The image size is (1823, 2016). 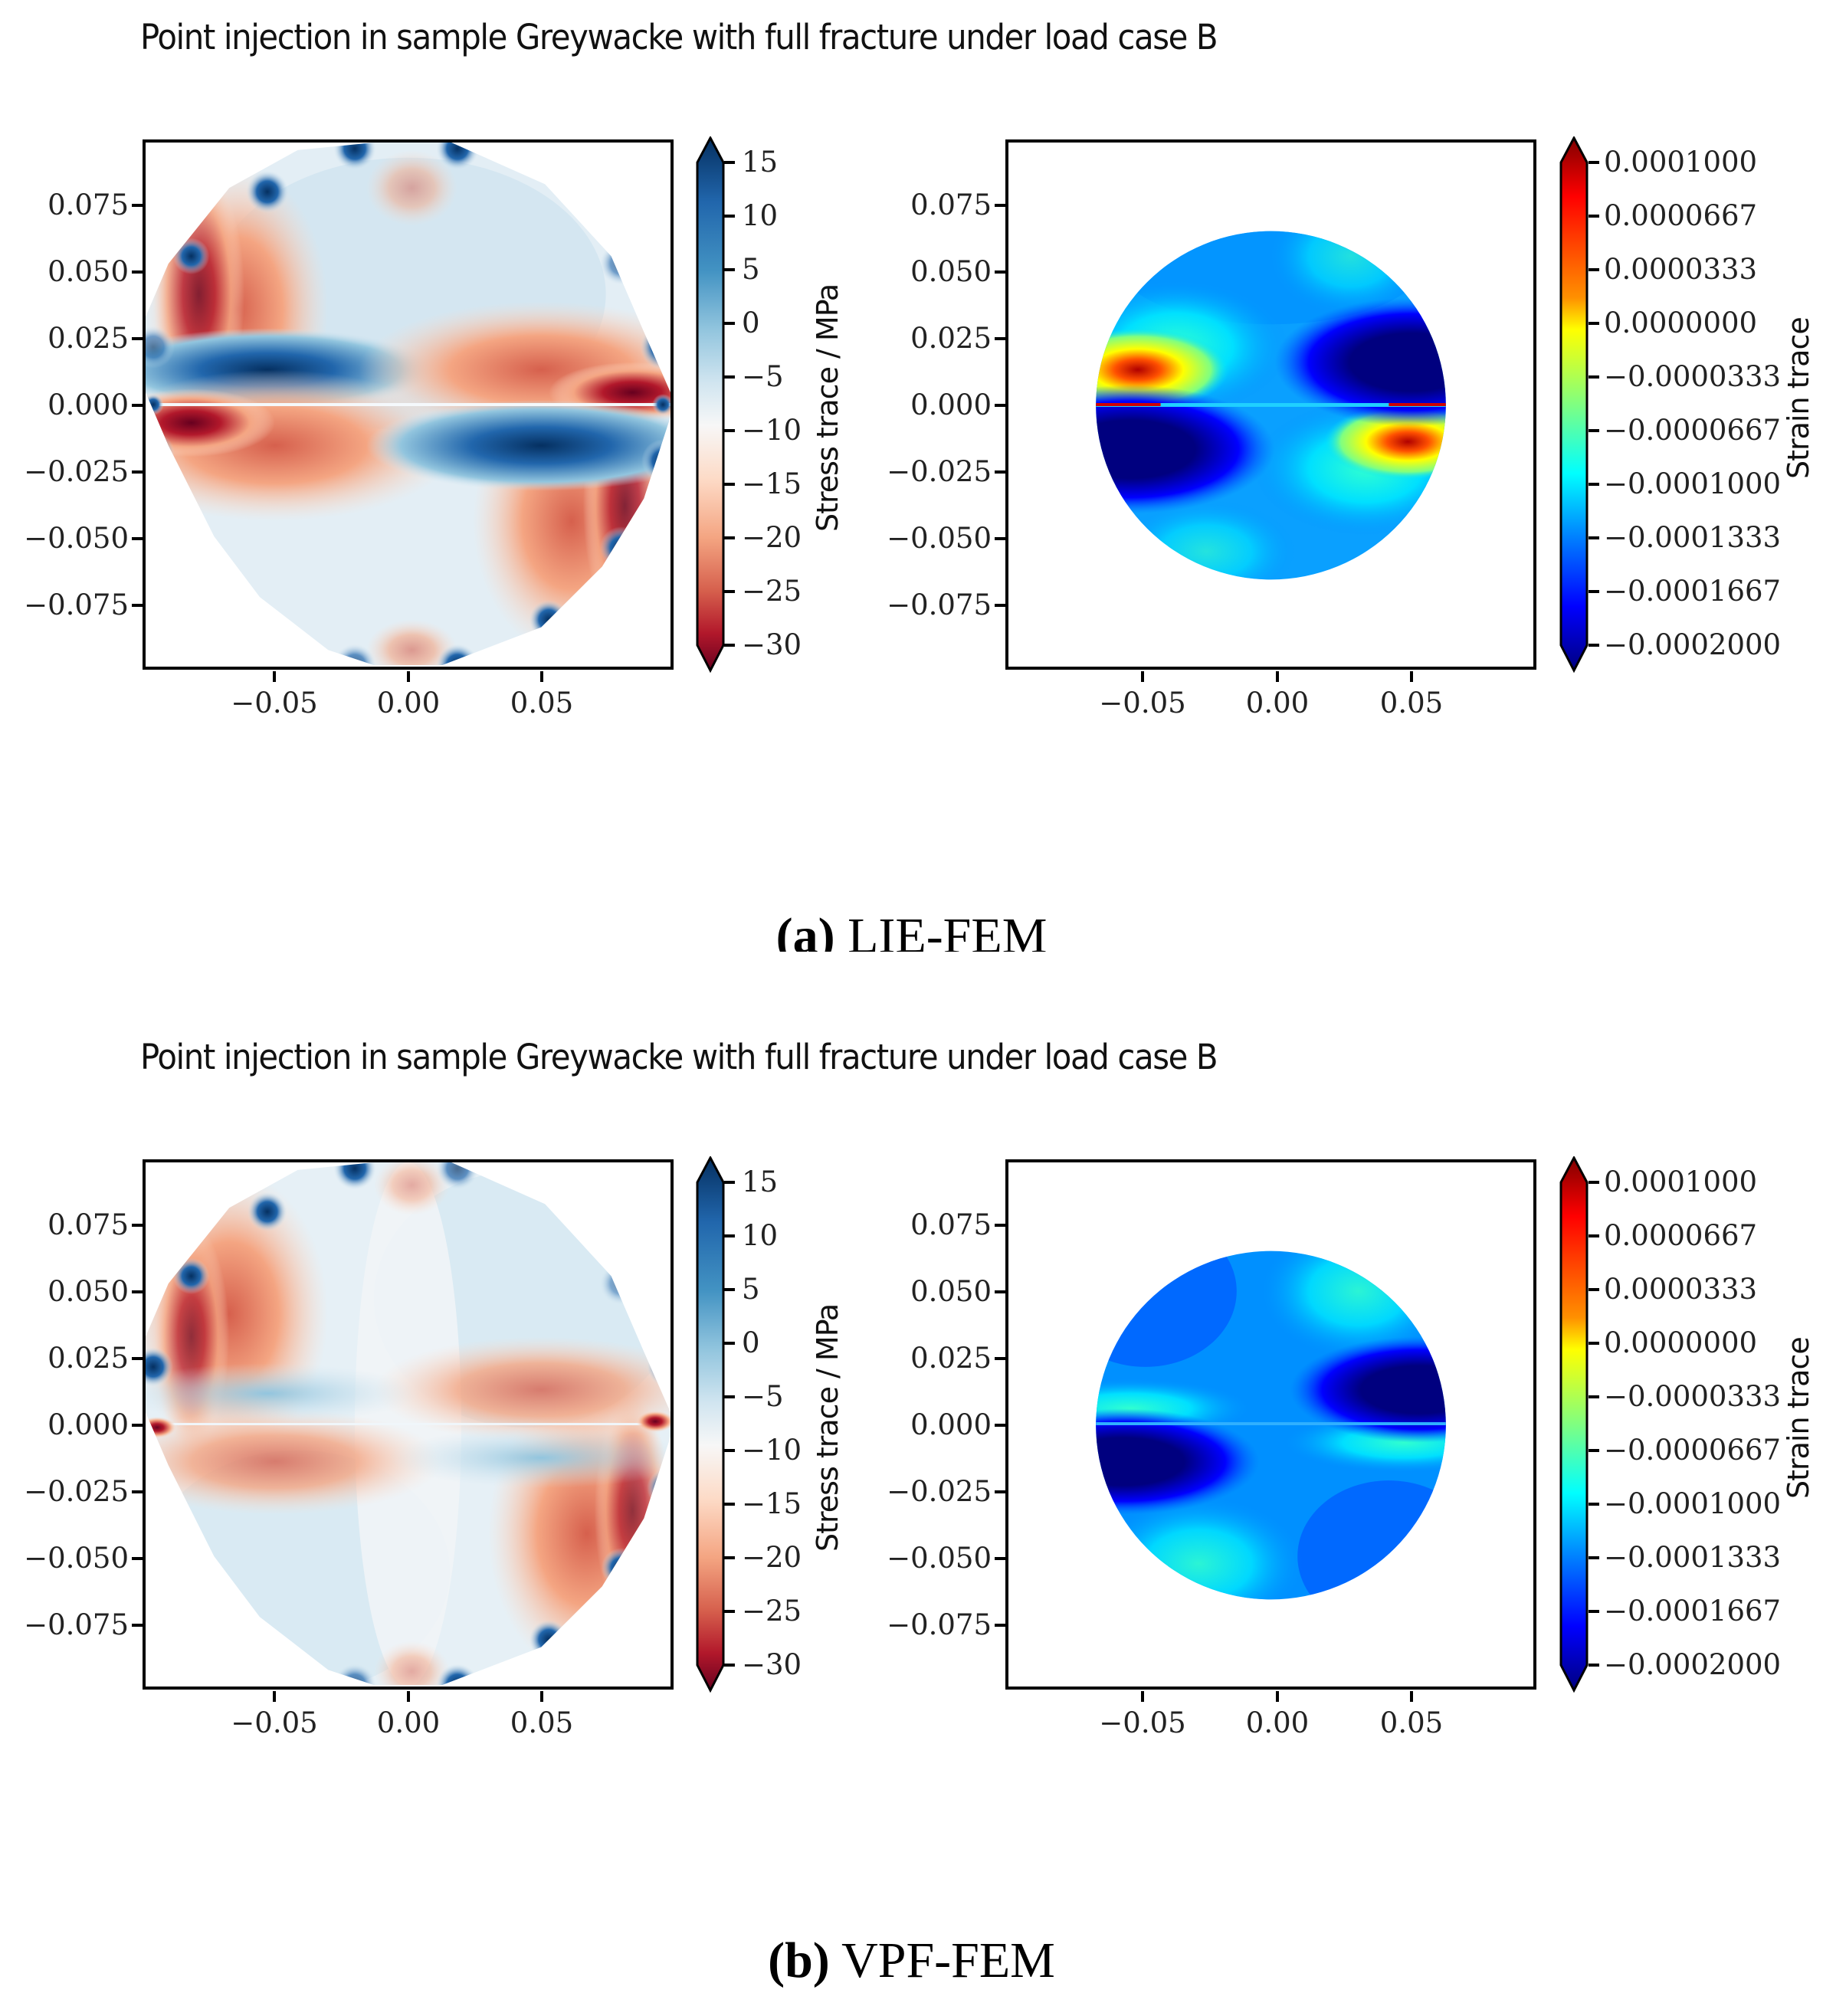 I want to click on cbar-tick-label: −0.0000333, so click(x=1693, y=1396).